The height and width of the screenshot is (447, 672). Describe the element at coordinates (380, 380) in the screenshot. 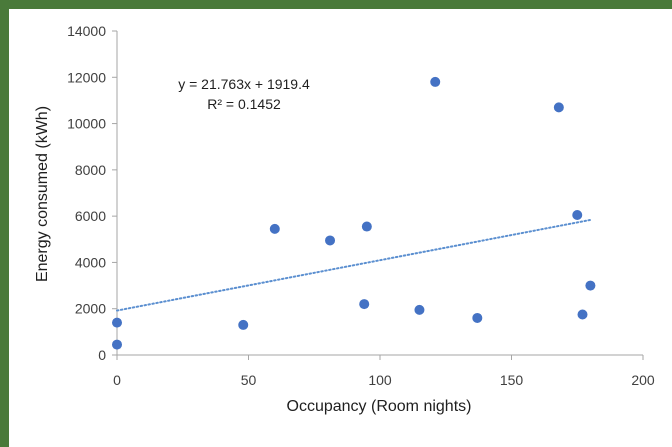

I see `x-tick-label: 100` at that location.